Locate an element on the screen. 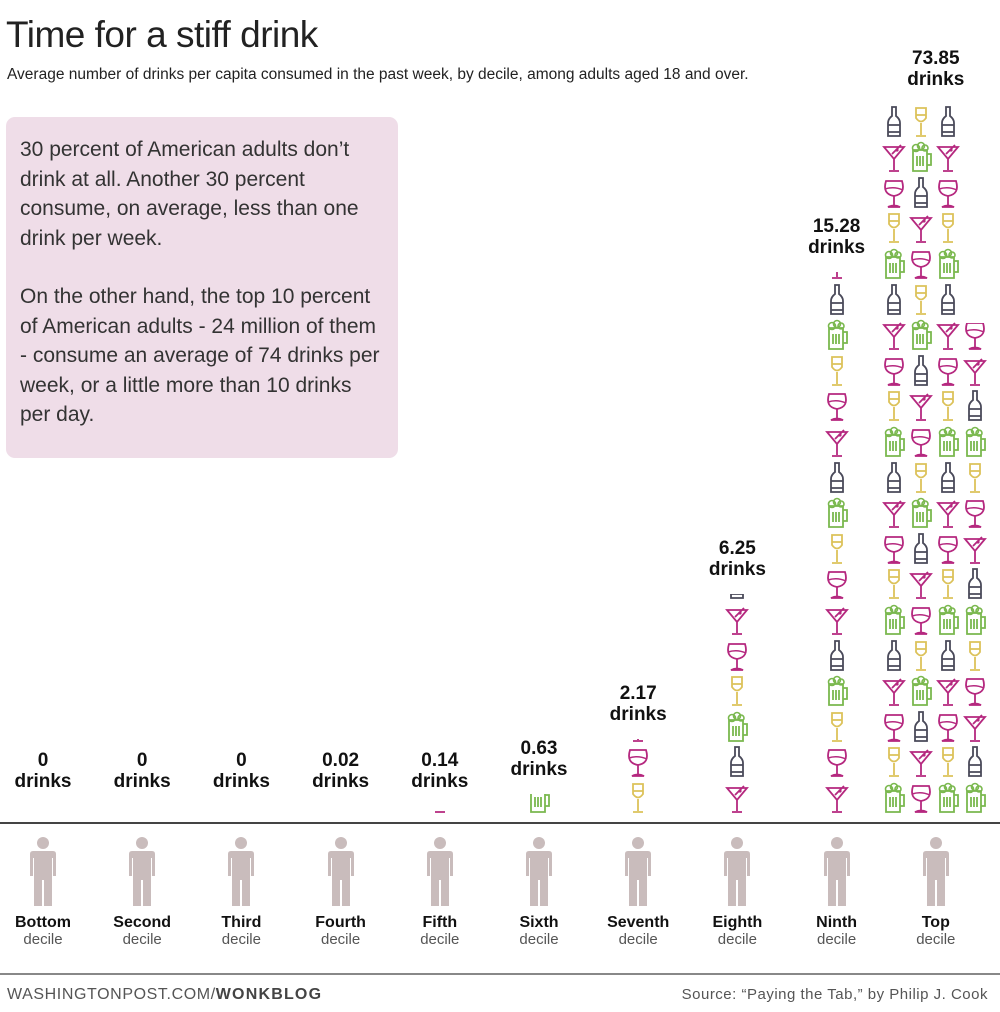 The width and height of the screenshot is (1000, 1012). value-label: 0 drinks is located at coordinates (241, 771).